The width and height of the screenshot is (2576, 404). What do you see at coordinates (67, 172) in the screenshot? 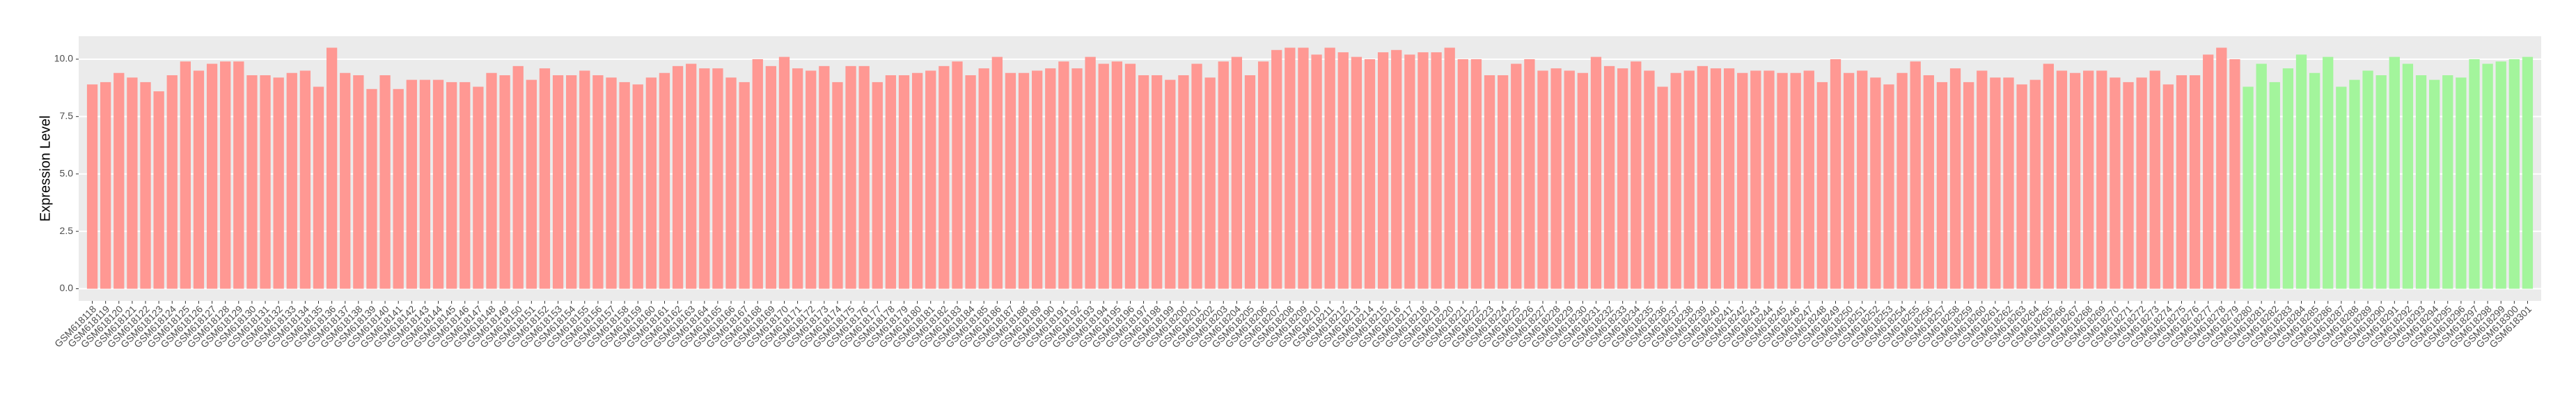
I see `y-tick-label: 5.0` at bounding box center [67, 172].